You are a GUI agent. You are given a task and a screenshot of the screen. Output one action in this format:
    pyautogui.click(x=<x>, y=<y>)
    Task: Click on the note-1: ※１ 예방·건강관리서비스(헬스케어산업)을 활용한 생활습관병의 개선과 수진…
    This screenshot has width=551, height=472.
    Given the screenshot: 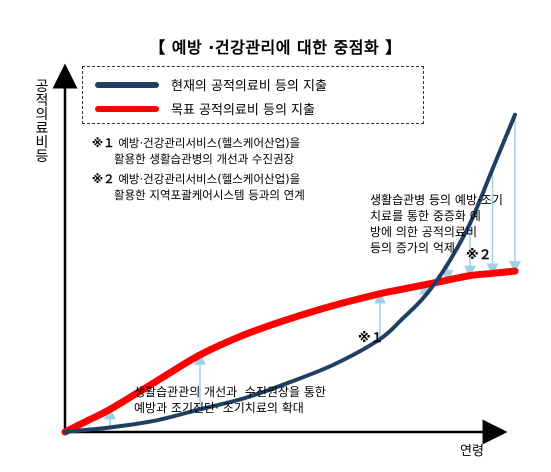 What is the action you would take?
    pyautogui.click(x=196, y=151)
    